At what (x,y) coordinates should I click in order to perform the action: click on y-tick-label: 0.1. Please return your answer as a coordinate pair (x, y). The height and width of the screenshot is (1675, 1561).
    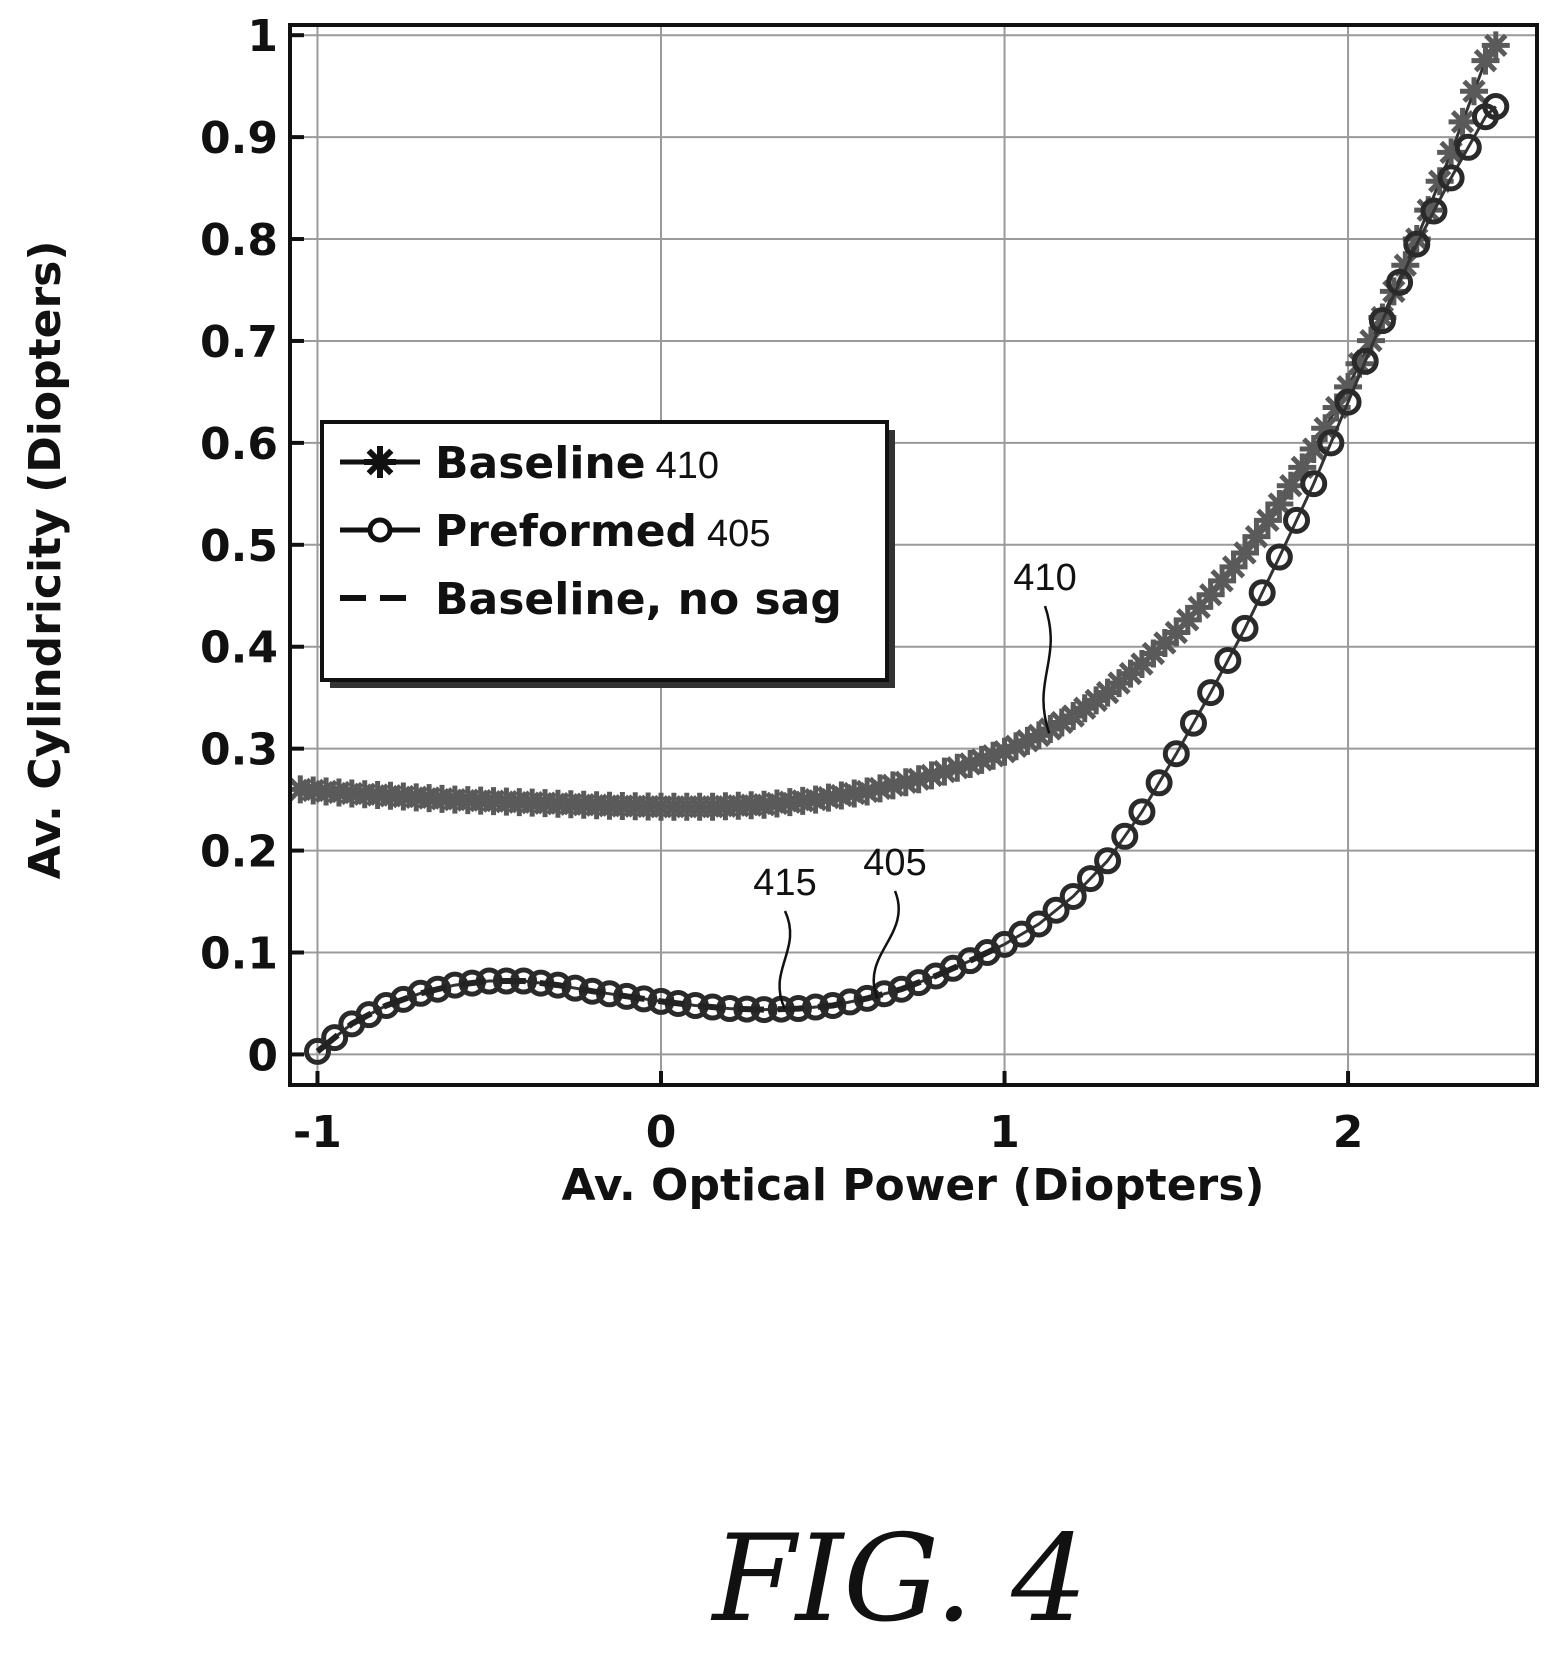
    Looking at the image, I should click on (239, 954).